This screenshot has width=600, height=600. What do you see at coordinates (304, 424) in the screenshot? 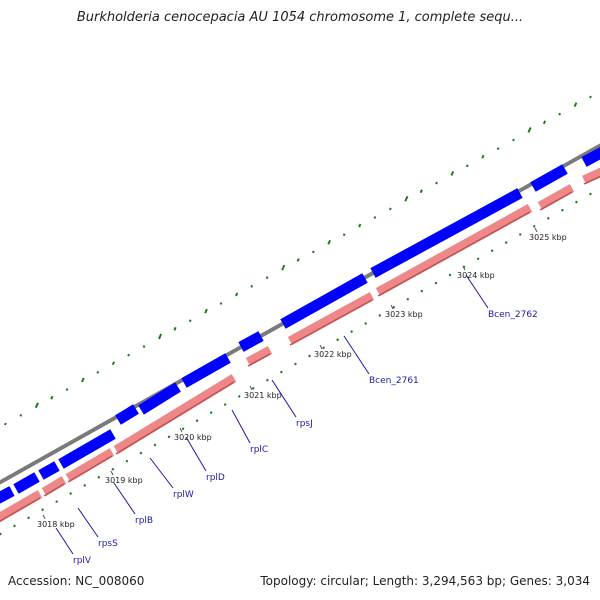
I see `gene-label: rpsJ` at bounding box center [304, 424].